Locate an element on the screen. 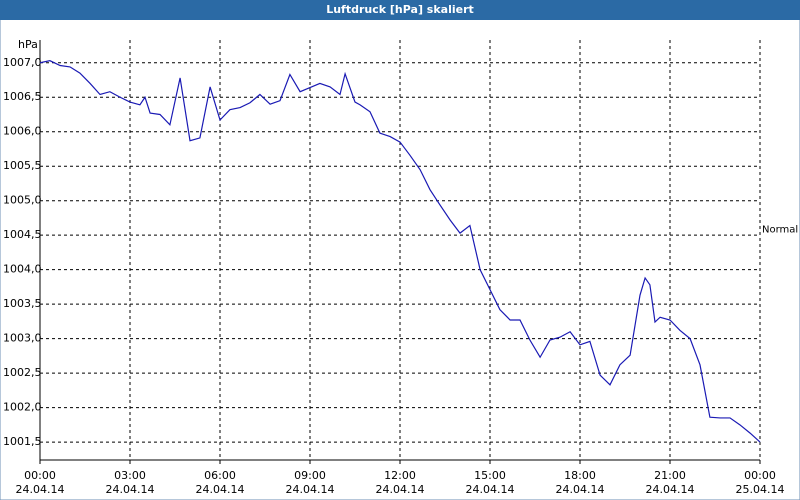 The image size is (800, 500). y-tick-label: 1001,5 is located at coordinates (22, 441).